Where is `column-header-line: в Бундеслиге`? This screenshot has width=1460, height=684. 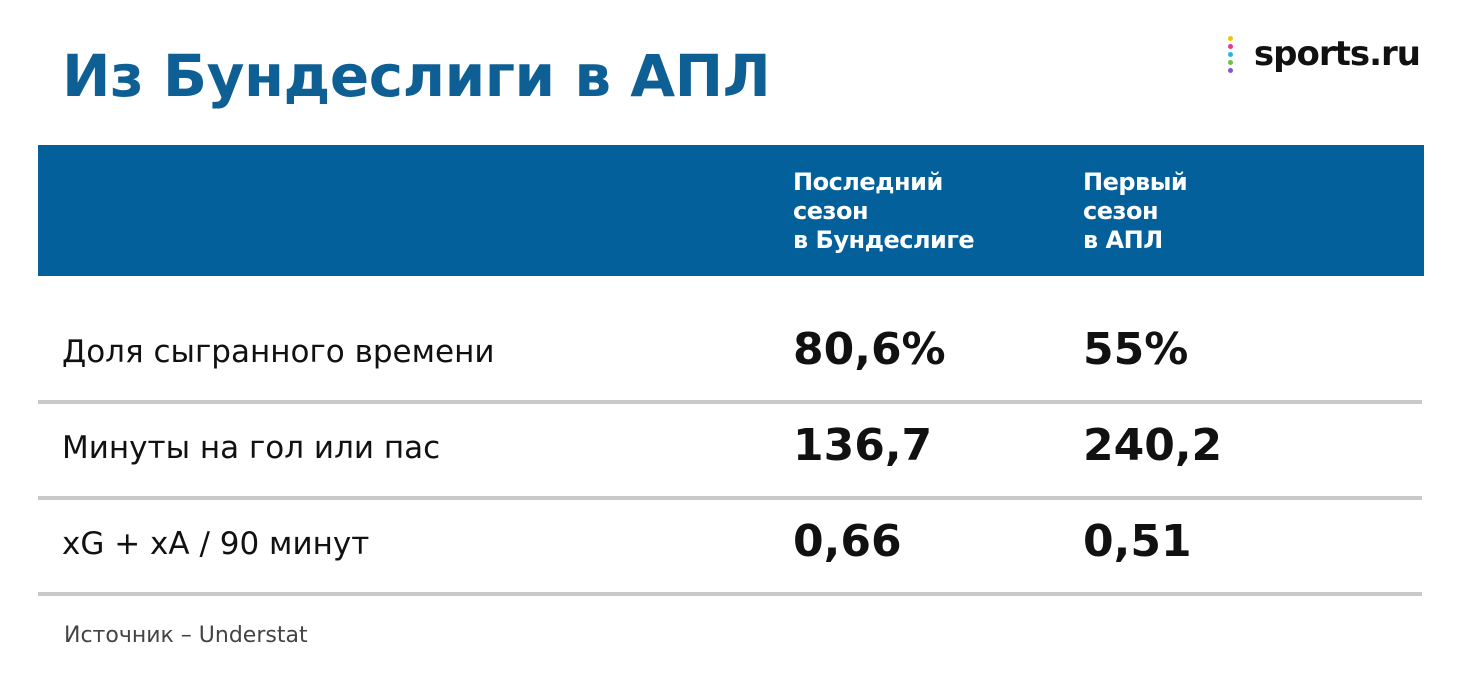
column-header-line: в Бундеслиге is located at coordinates (884, 240).